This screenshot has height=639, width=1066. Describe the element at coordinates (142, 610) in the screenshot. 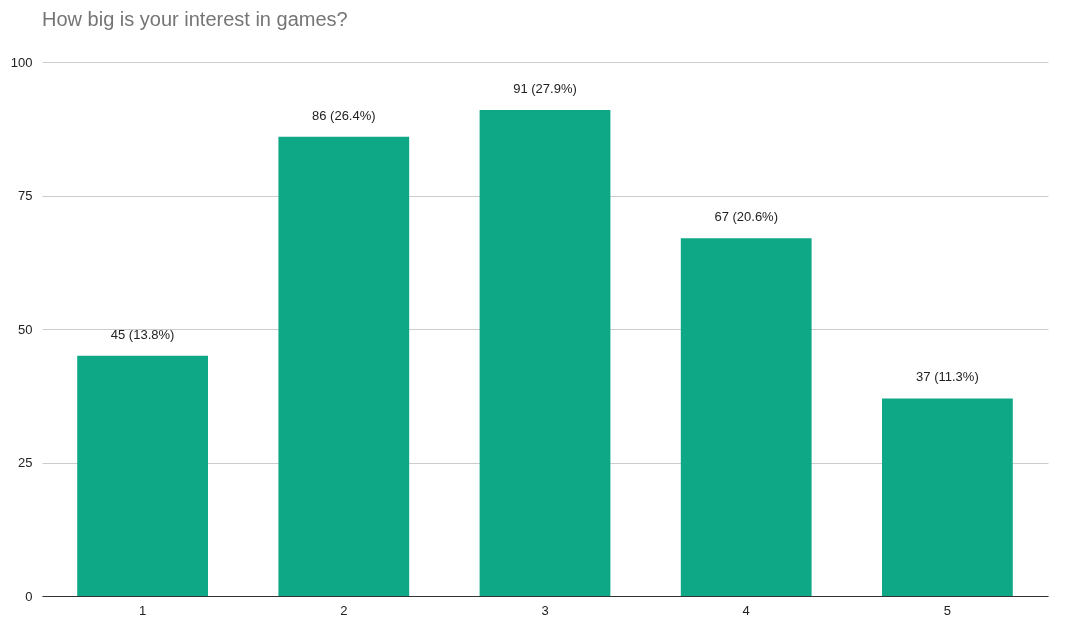

I see `x-tick-label: 1` at that location.